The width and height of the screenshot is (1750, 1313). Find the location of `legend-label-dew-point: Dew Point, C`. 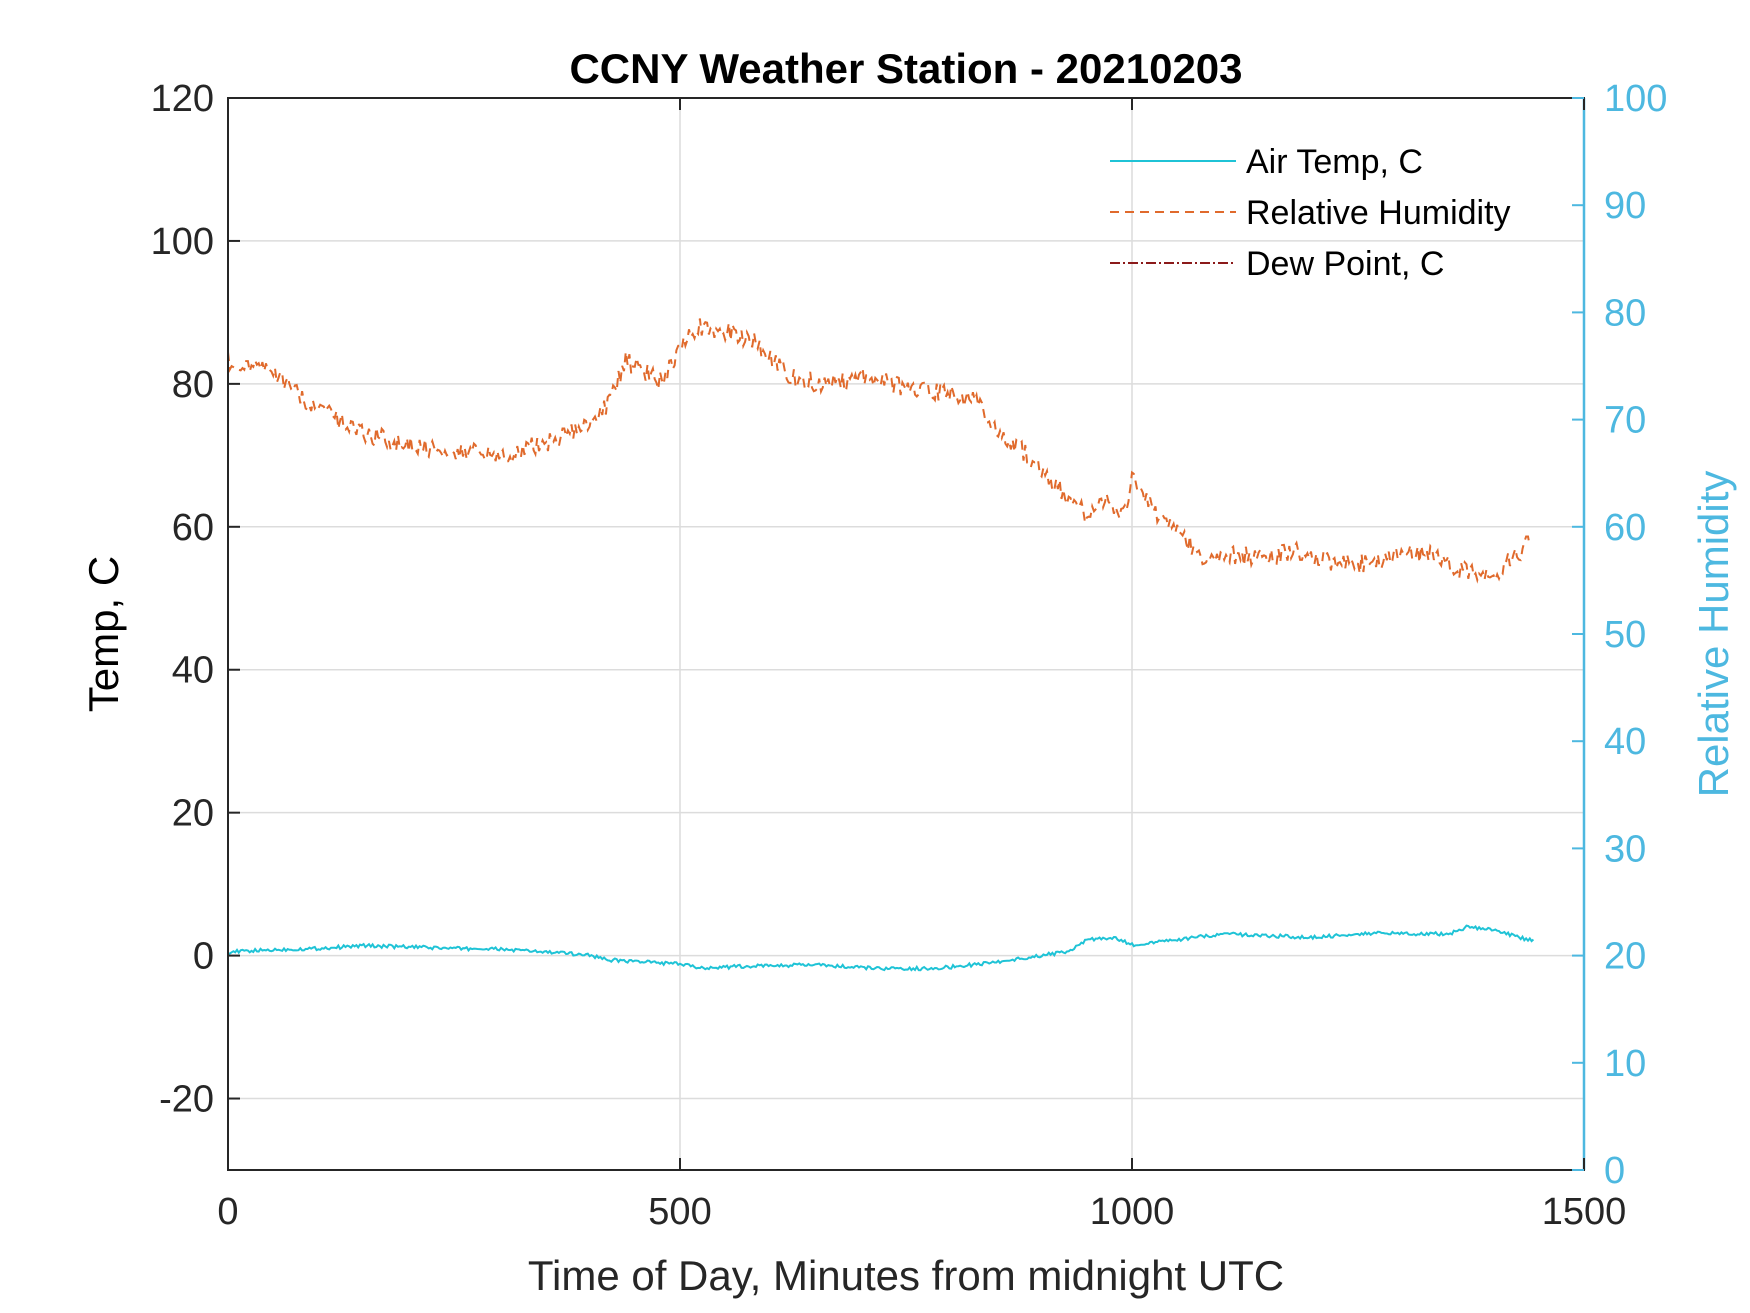

legend-label-dew-point: Dew Point, C is located at coordinates (1345, 264).